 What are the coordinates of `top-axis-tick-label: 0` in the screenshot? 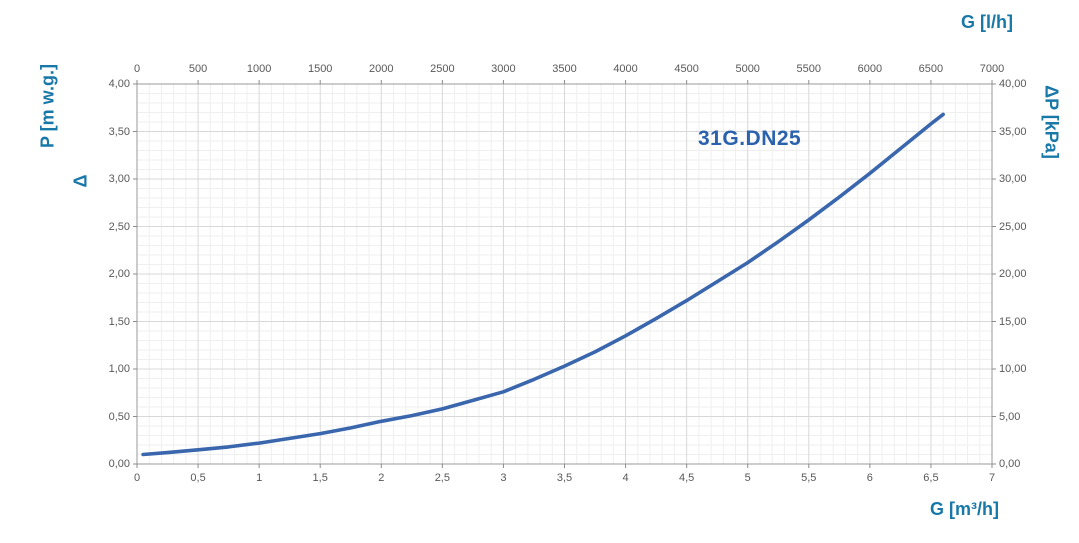 It's located at (137, 69).